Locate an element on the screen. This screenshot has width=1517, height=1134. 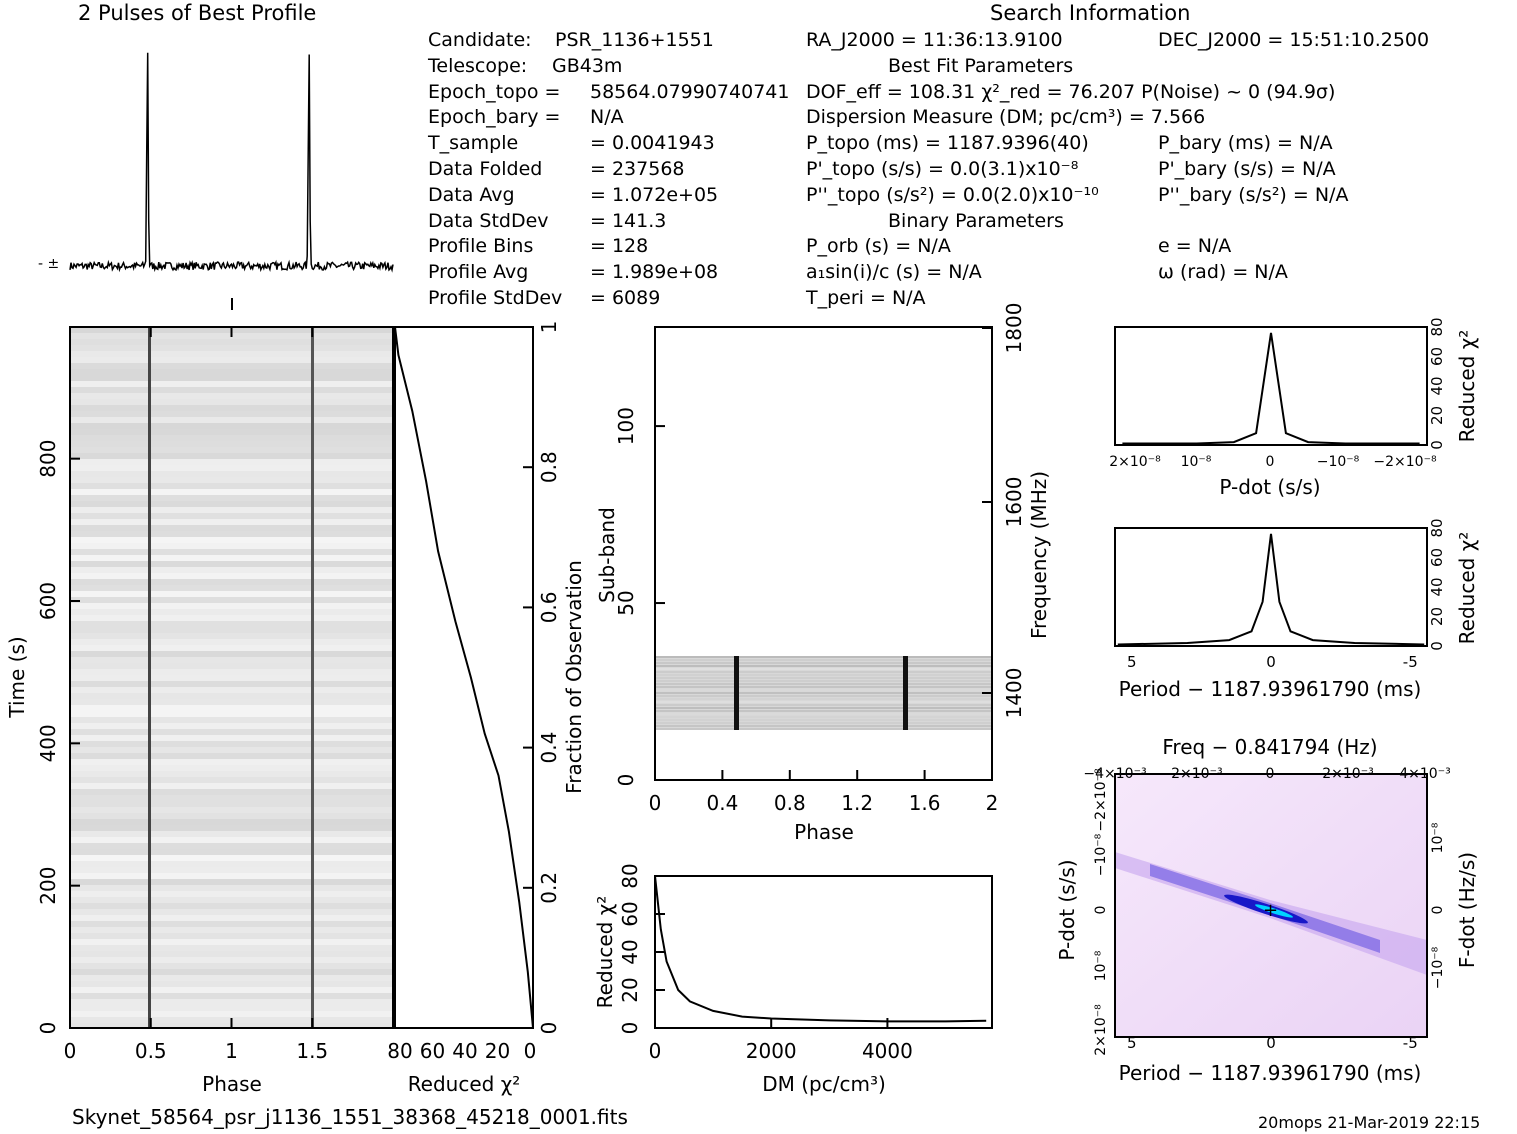
subband-phase-tick-label: 1.2 is located at coordinates (857, 803).